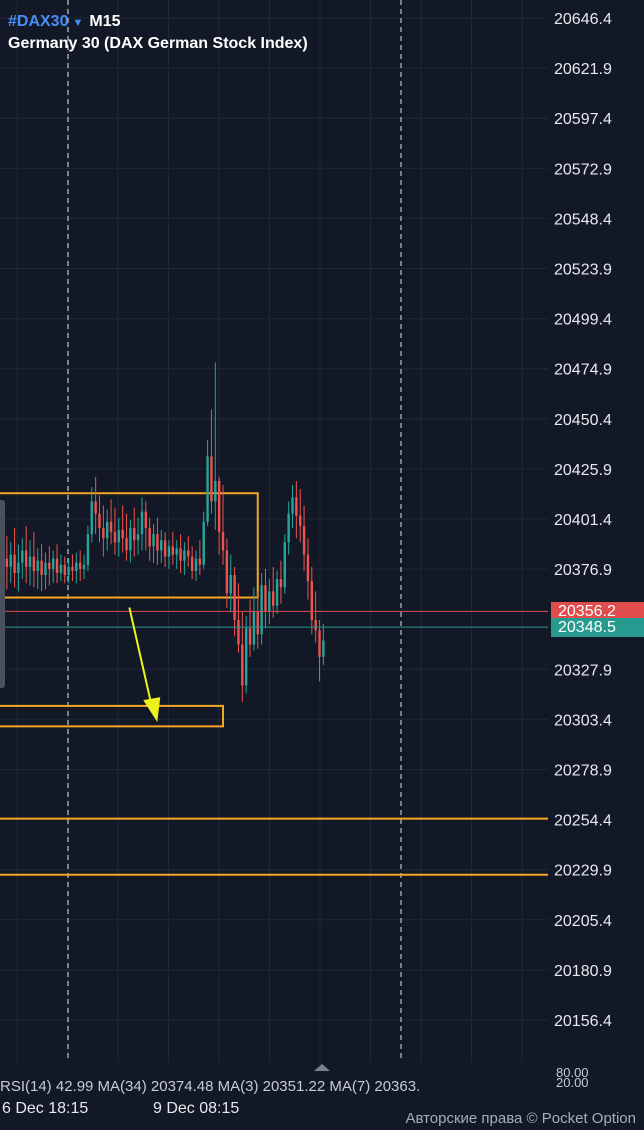  Describe the element at coordinates (572, 1072) in the screenshot. I see `indicator-scale-value: 80.00` at that location.